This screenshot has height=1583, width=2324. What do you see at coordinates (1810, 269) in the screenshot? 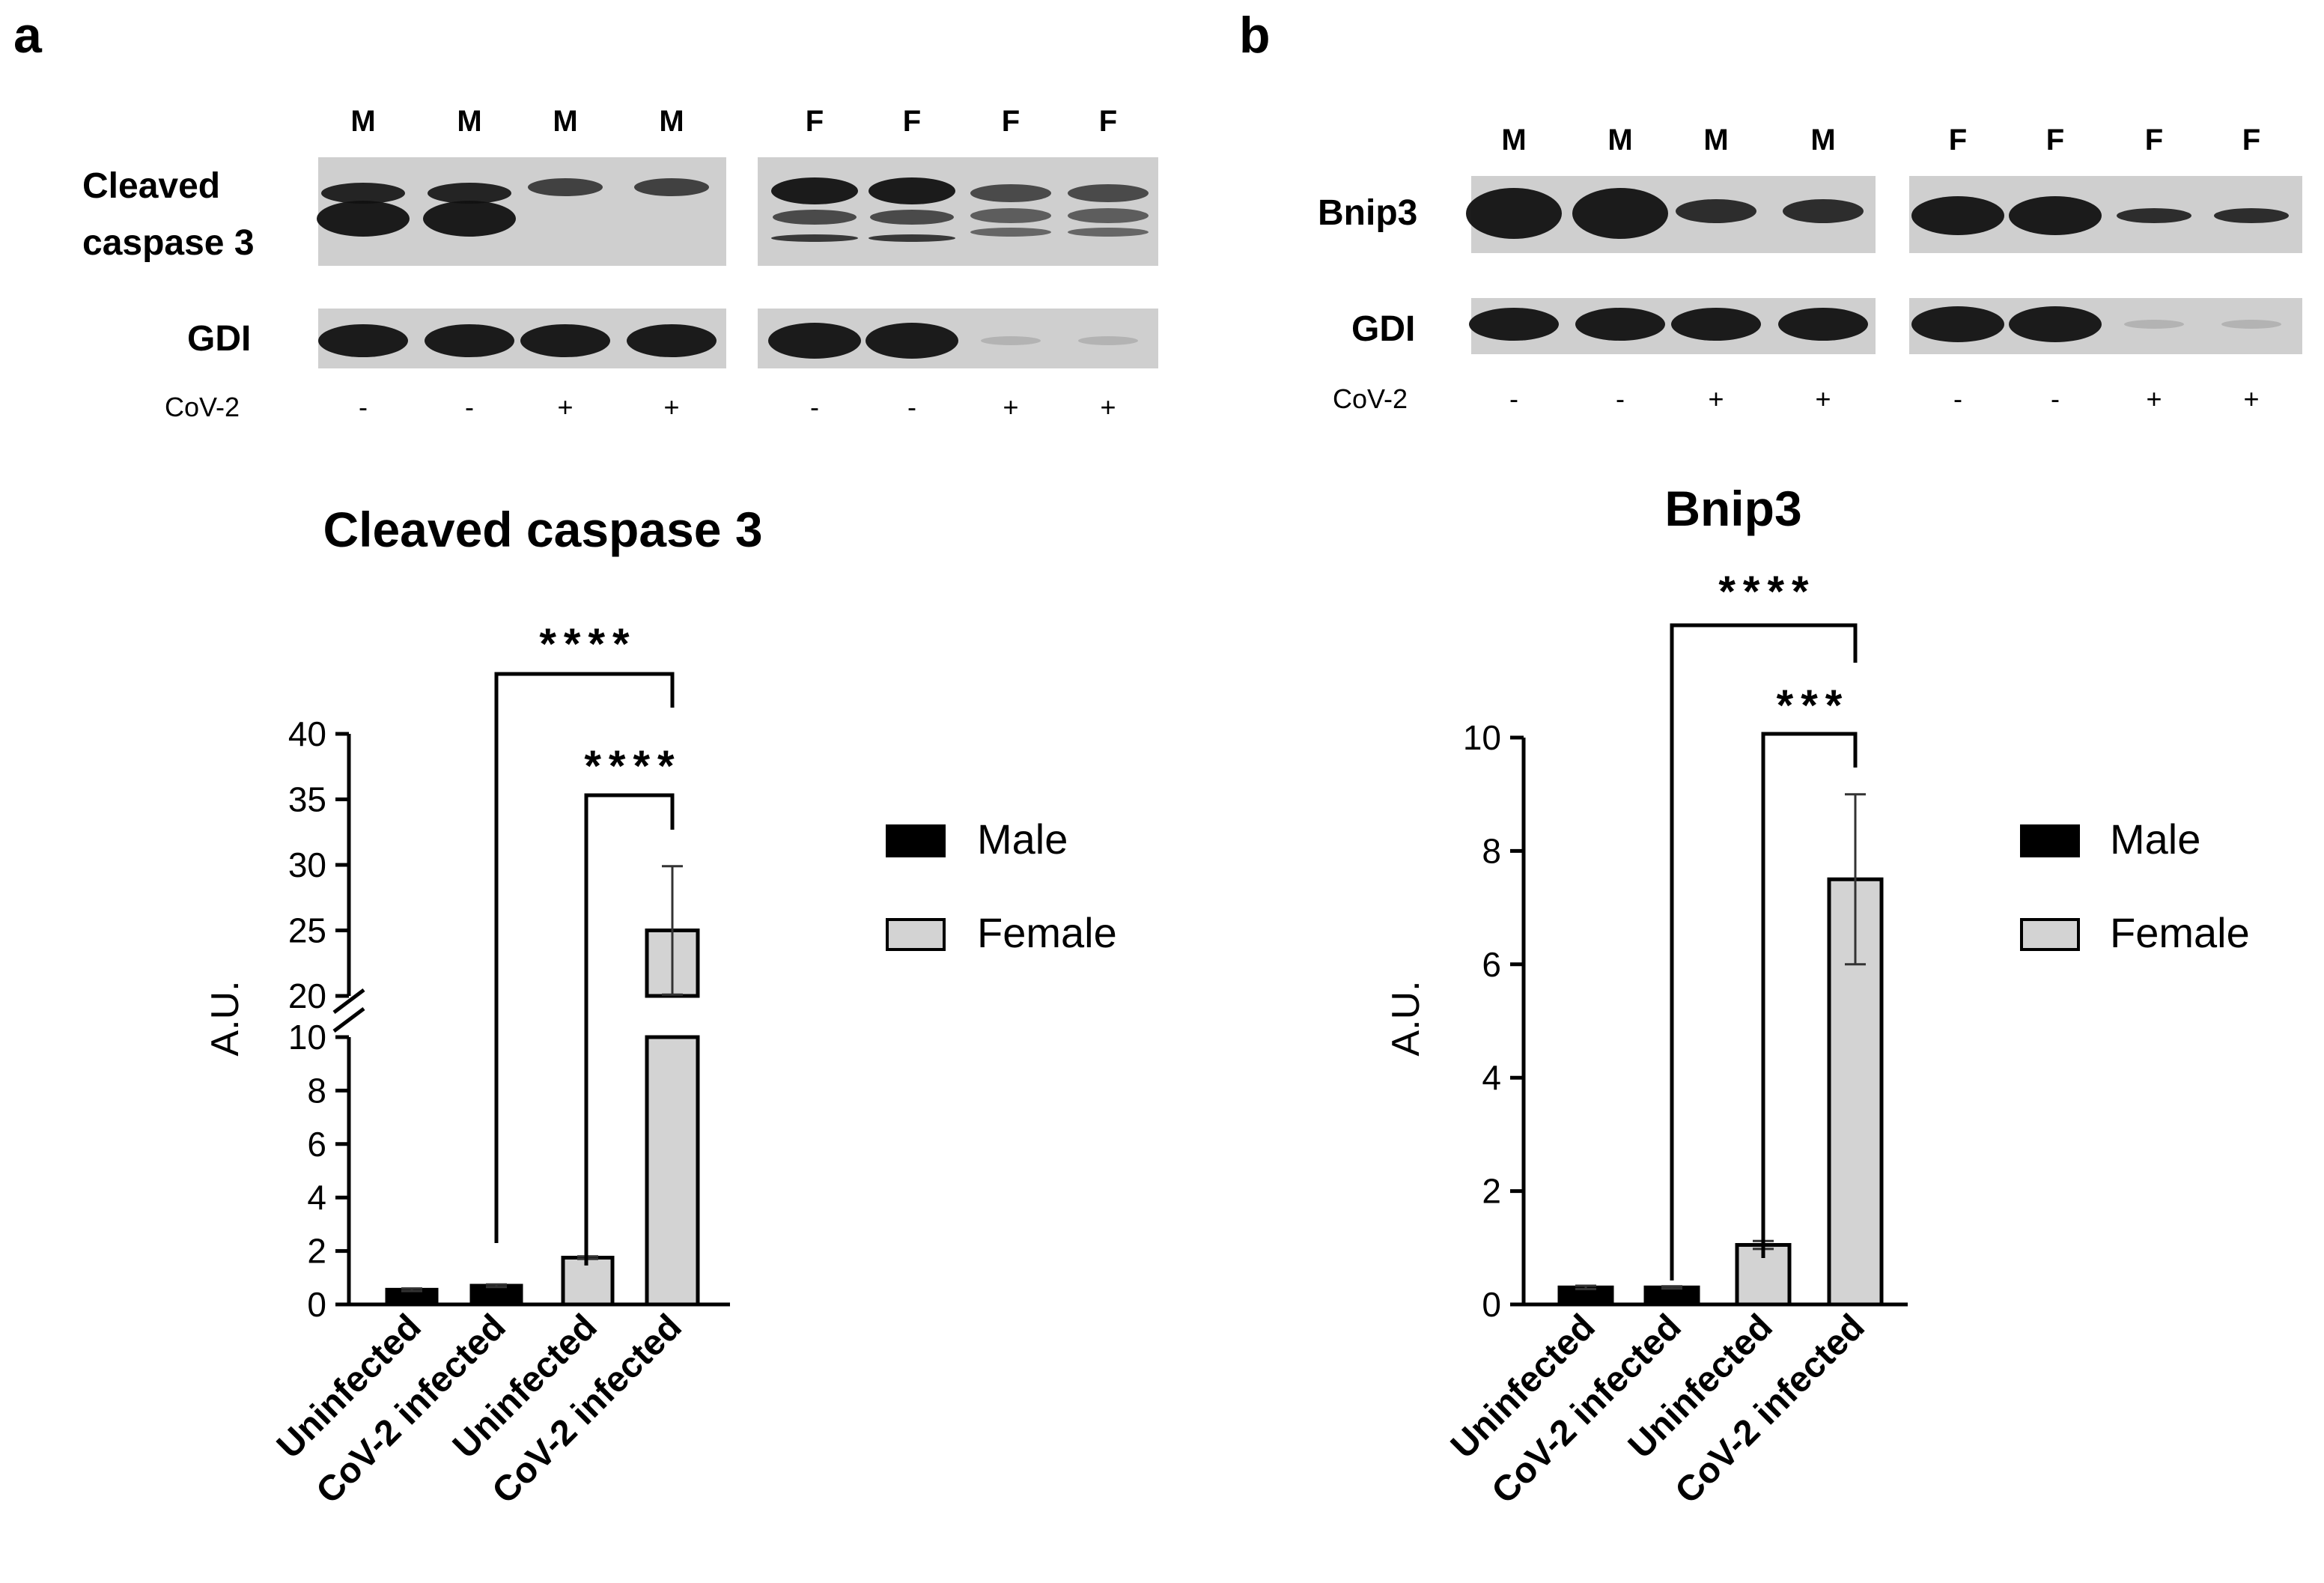
I see `blot-b: Bnip3 GDI CoV-2 M M M M F F F F - - + + - - + +` at bounding box center [1810, 269].